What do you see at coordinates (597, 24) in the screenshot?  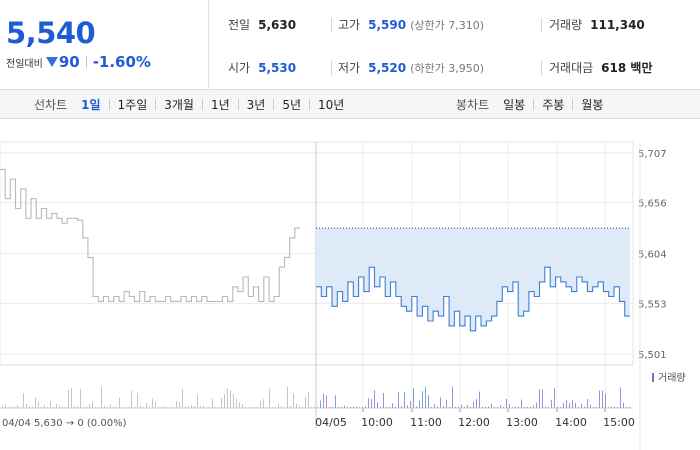 I see `field-volume: 거래량 111,340` at bounding box center [597, 24].